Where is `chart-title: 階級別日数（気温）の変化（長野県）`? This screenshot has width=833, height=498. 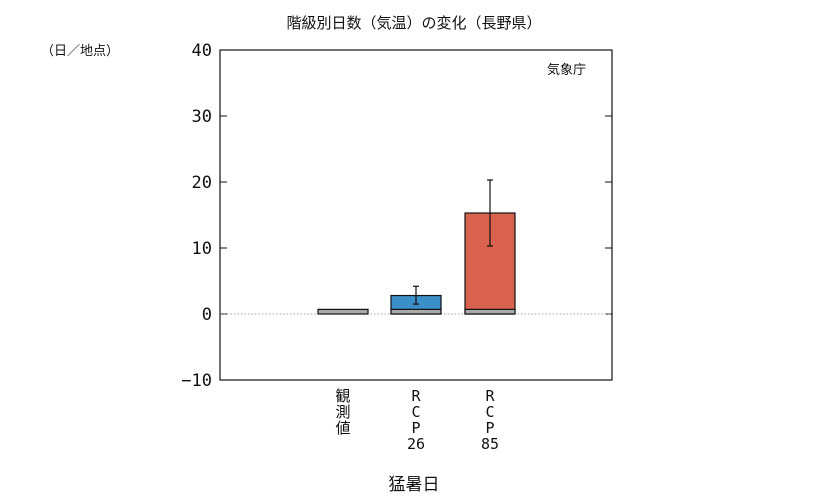 chart-title: 階級別日数（気温）の変化（長野県） is located at coordinates (413, 23).